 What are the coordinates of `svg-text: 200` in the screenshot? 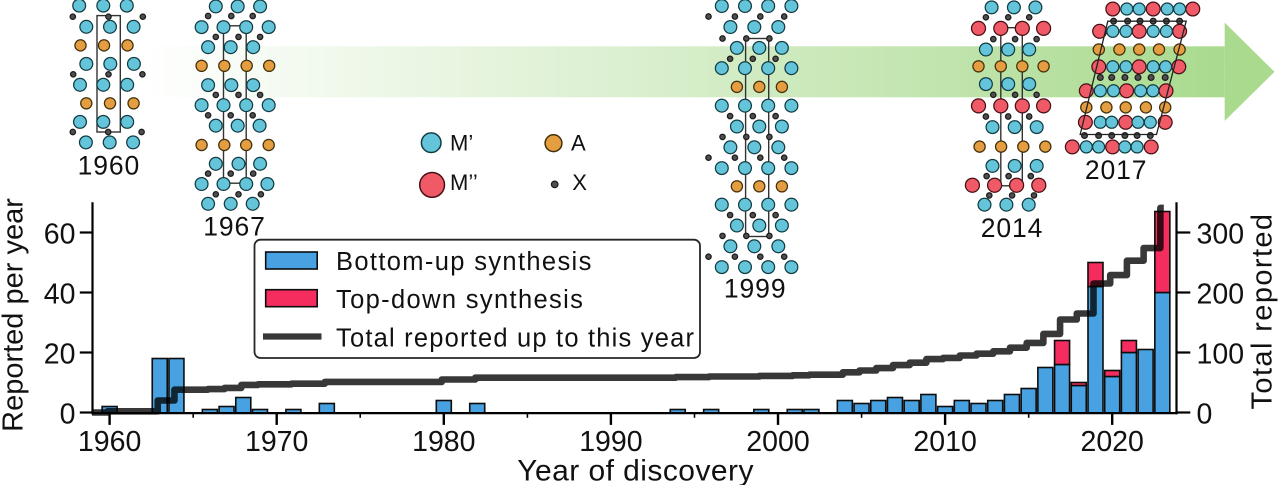 It's located at (1221, 294).